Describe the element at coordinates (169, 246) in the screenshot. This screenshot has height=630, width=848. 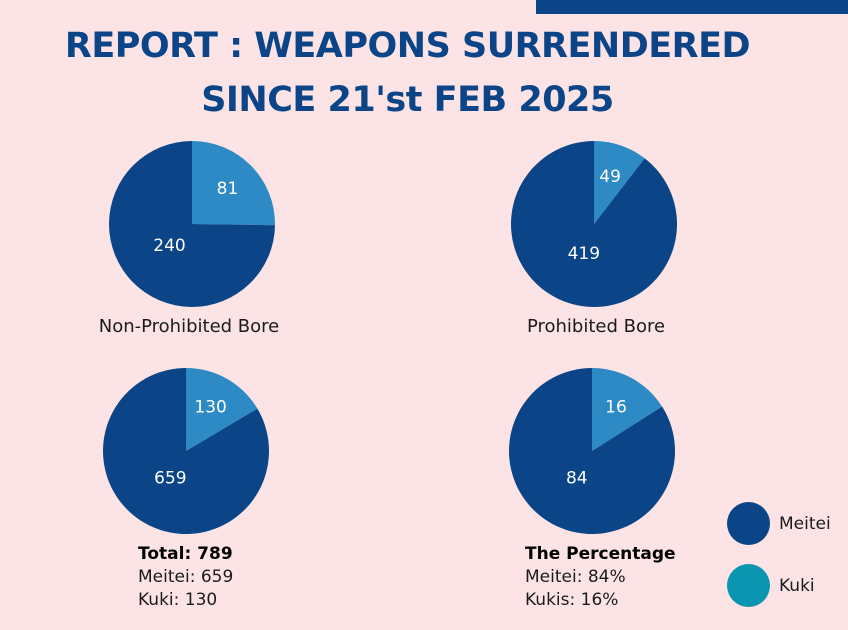
I see `pie-label-meitei: 240` at that location.